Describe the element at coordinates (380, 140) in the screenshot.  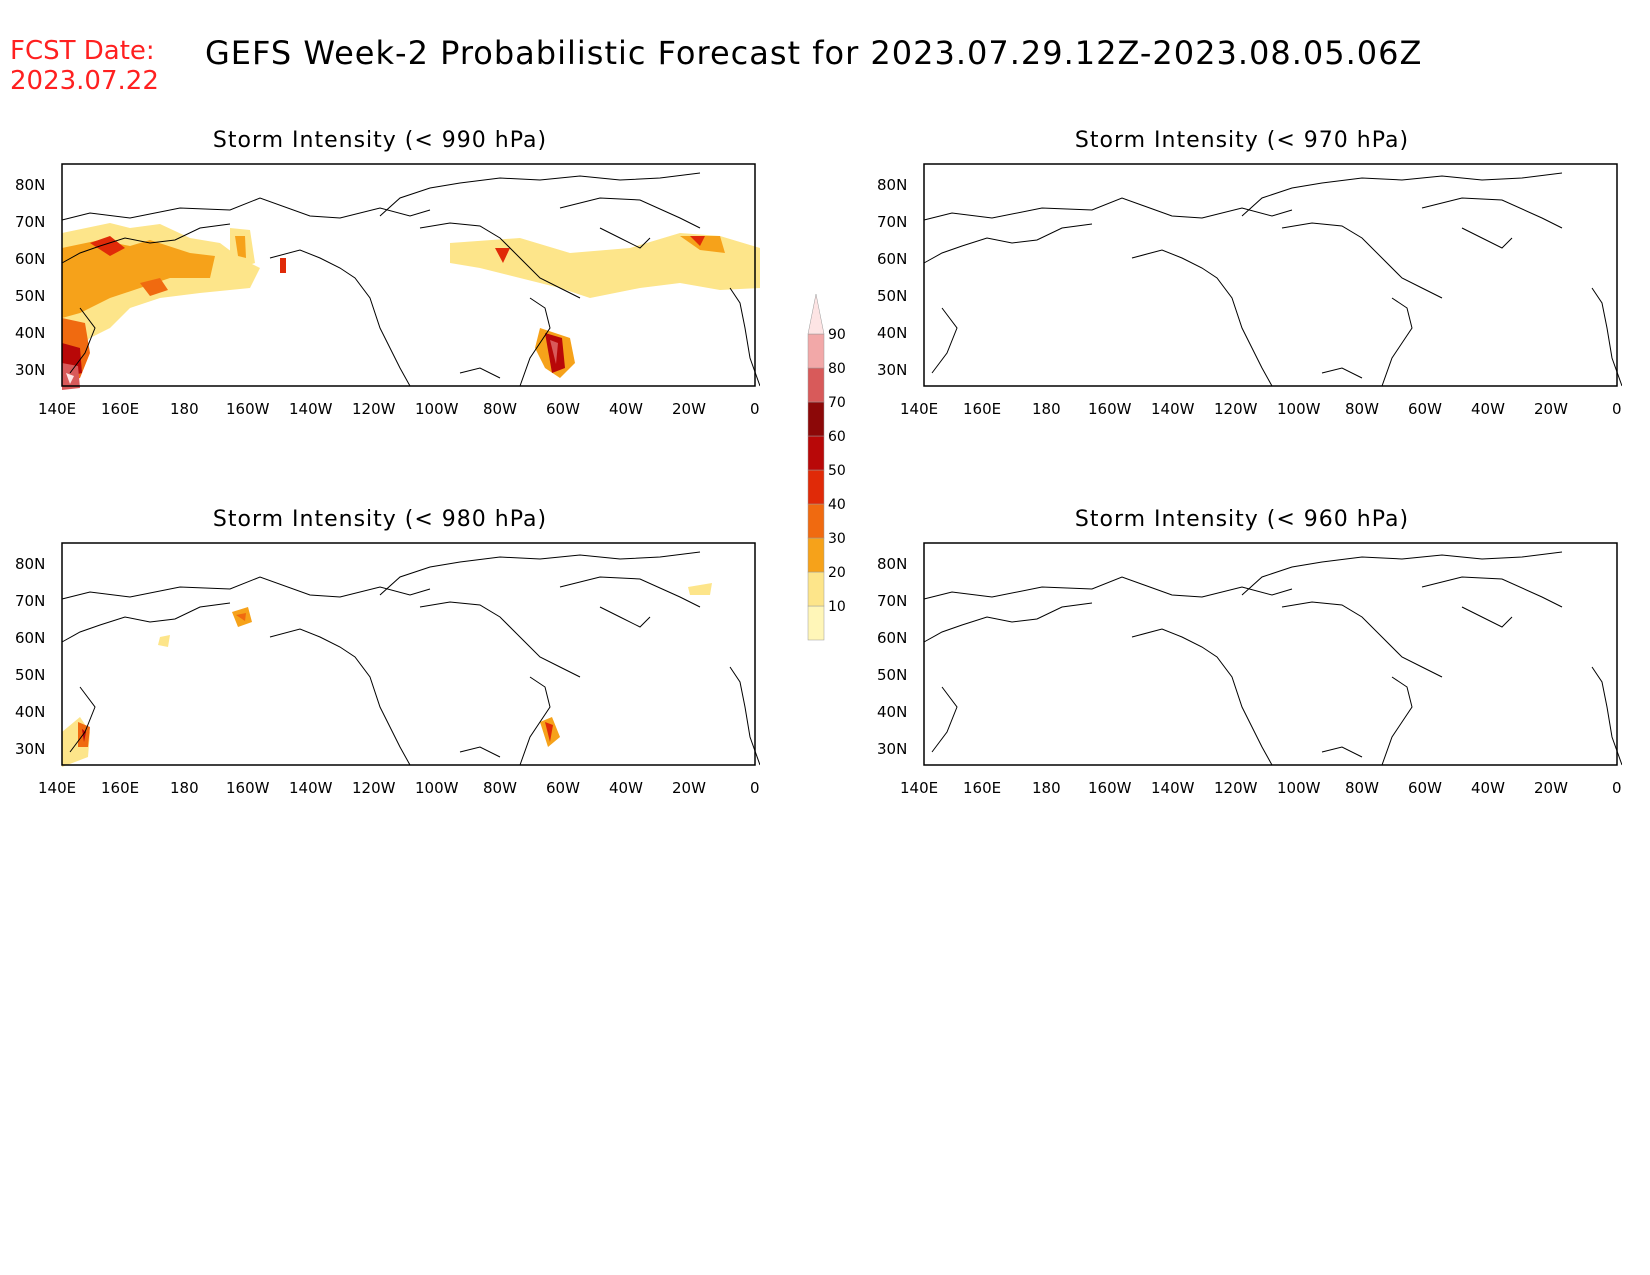
I see `panel-title: Storm Intensity (< 990 hPa)` at that location.